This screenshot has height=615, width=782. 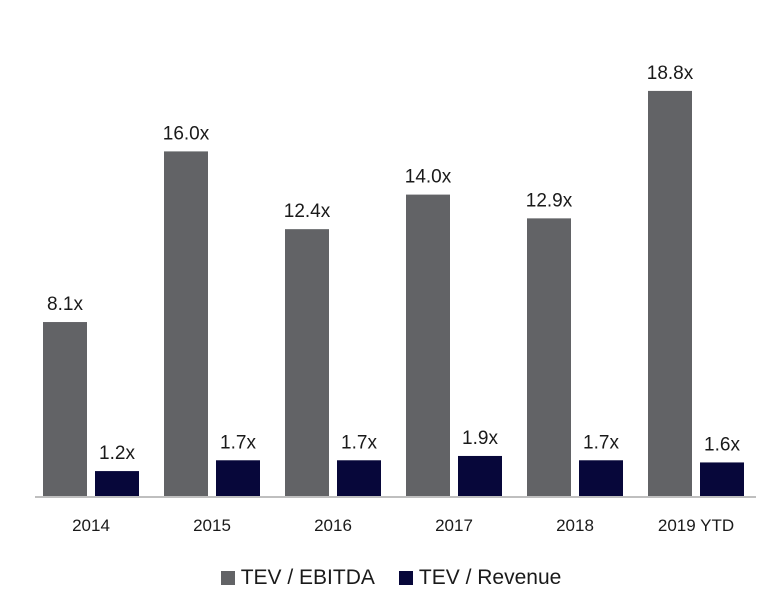 I want to click on x-tick-label-3: 2017, so click(x=454, y=525).